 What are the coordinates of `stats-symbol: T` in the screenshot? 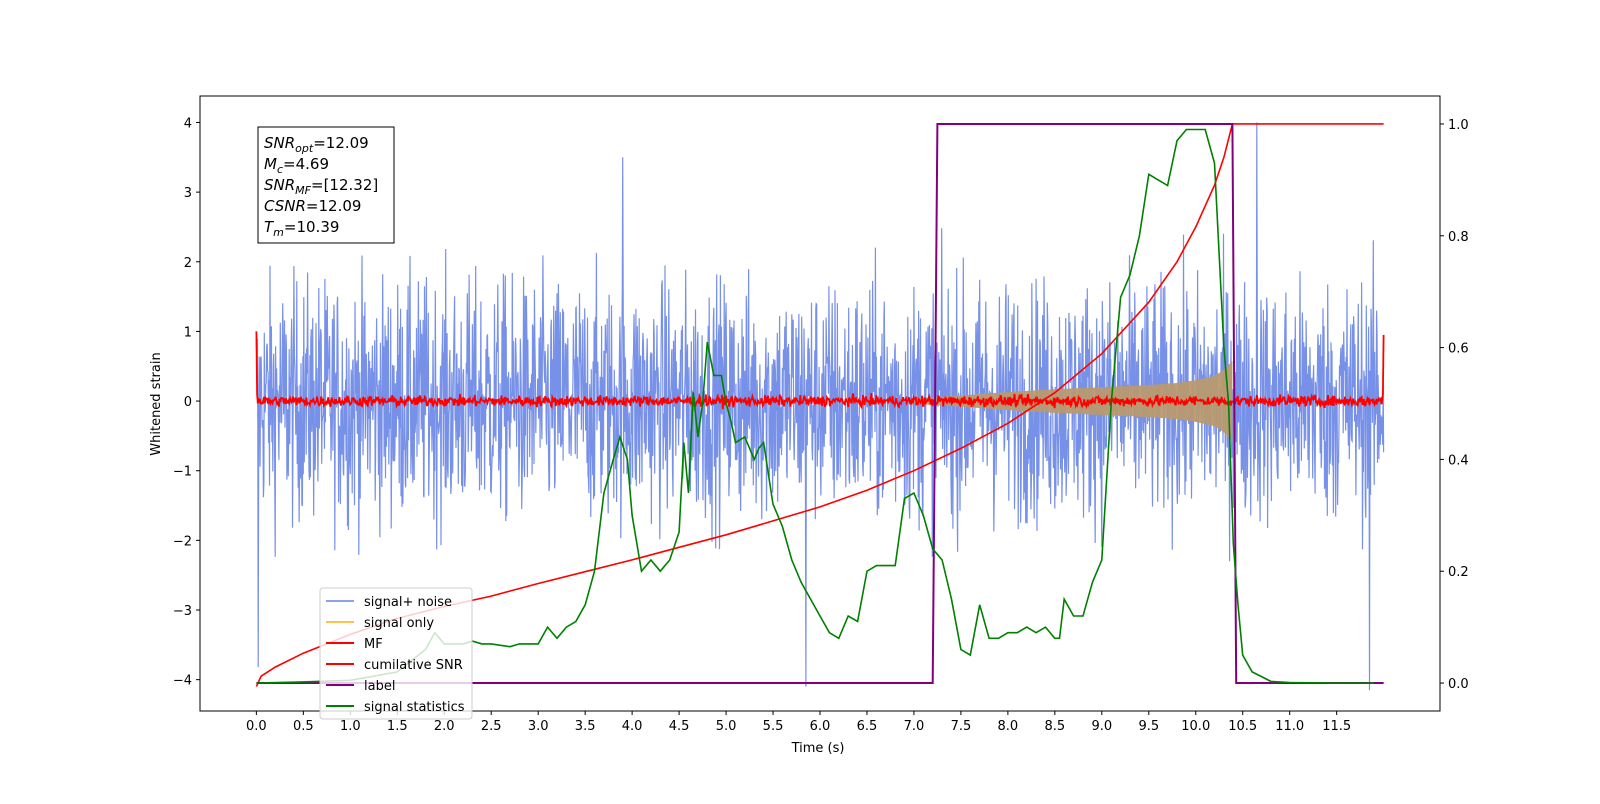 It's located at (269, 227).